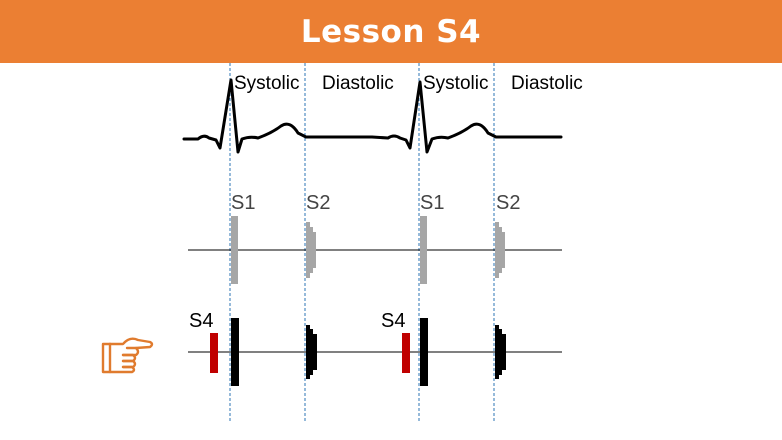 This screenshot has width=782, height=440. I want to click on normal-heart-sounds: S1 S2 S1 S2, so click(375, 238).